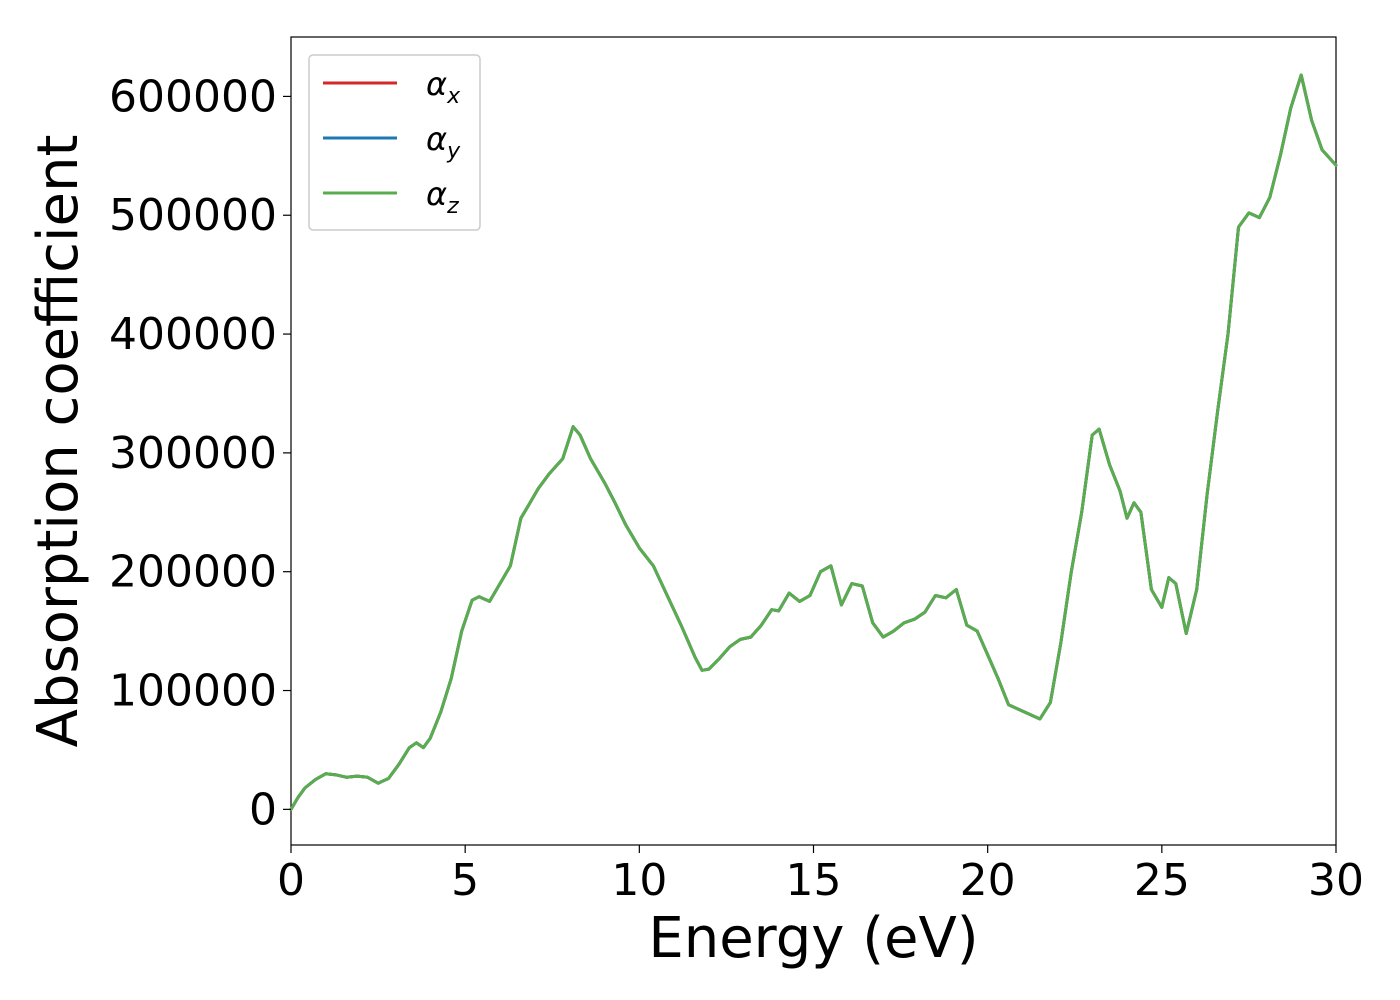 This screenshot has height=1000, width=1400. Describe the element at coordinates (193, 215) in the screenshot. I see `y-tick-label: 500000` at that location.